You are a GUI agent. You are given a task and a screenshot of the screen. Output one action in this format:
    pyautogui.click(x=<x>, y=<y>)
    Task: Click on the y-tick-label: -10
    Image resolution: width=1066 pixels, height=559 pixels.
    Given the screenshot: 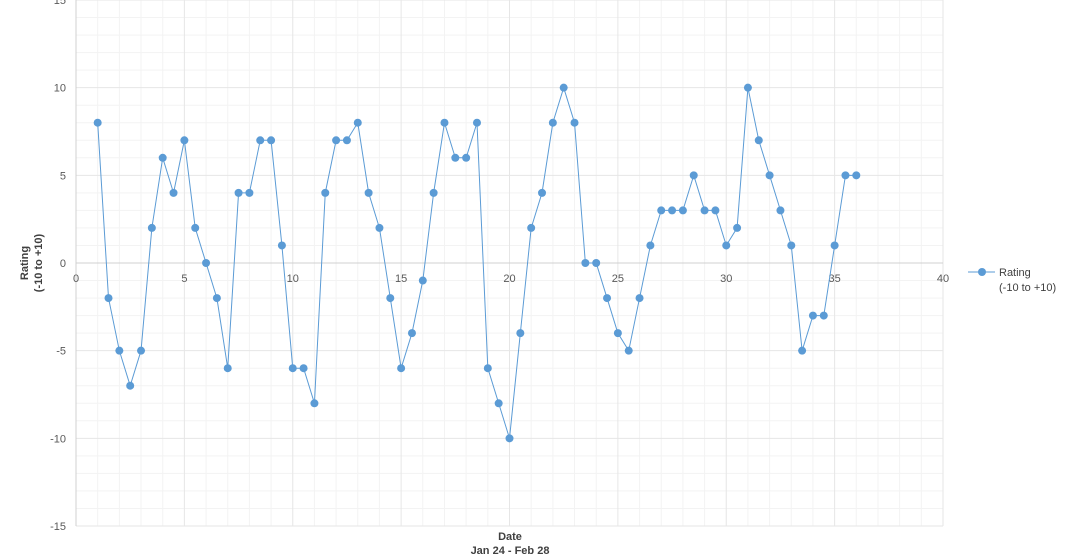 What is the action you would take?
    pyautogui.click(x=58, y=439)
    